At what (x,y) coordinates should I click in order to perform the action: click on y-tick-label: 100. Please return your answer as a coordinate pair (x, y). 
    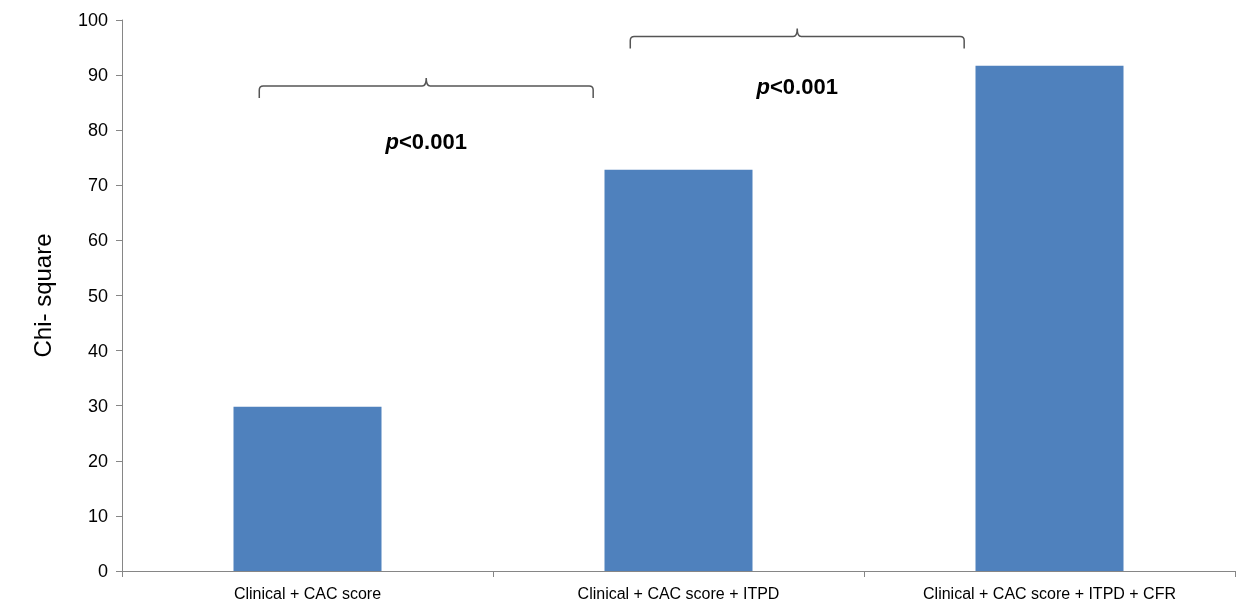
    Looking at the image, I should click on (92, 20).